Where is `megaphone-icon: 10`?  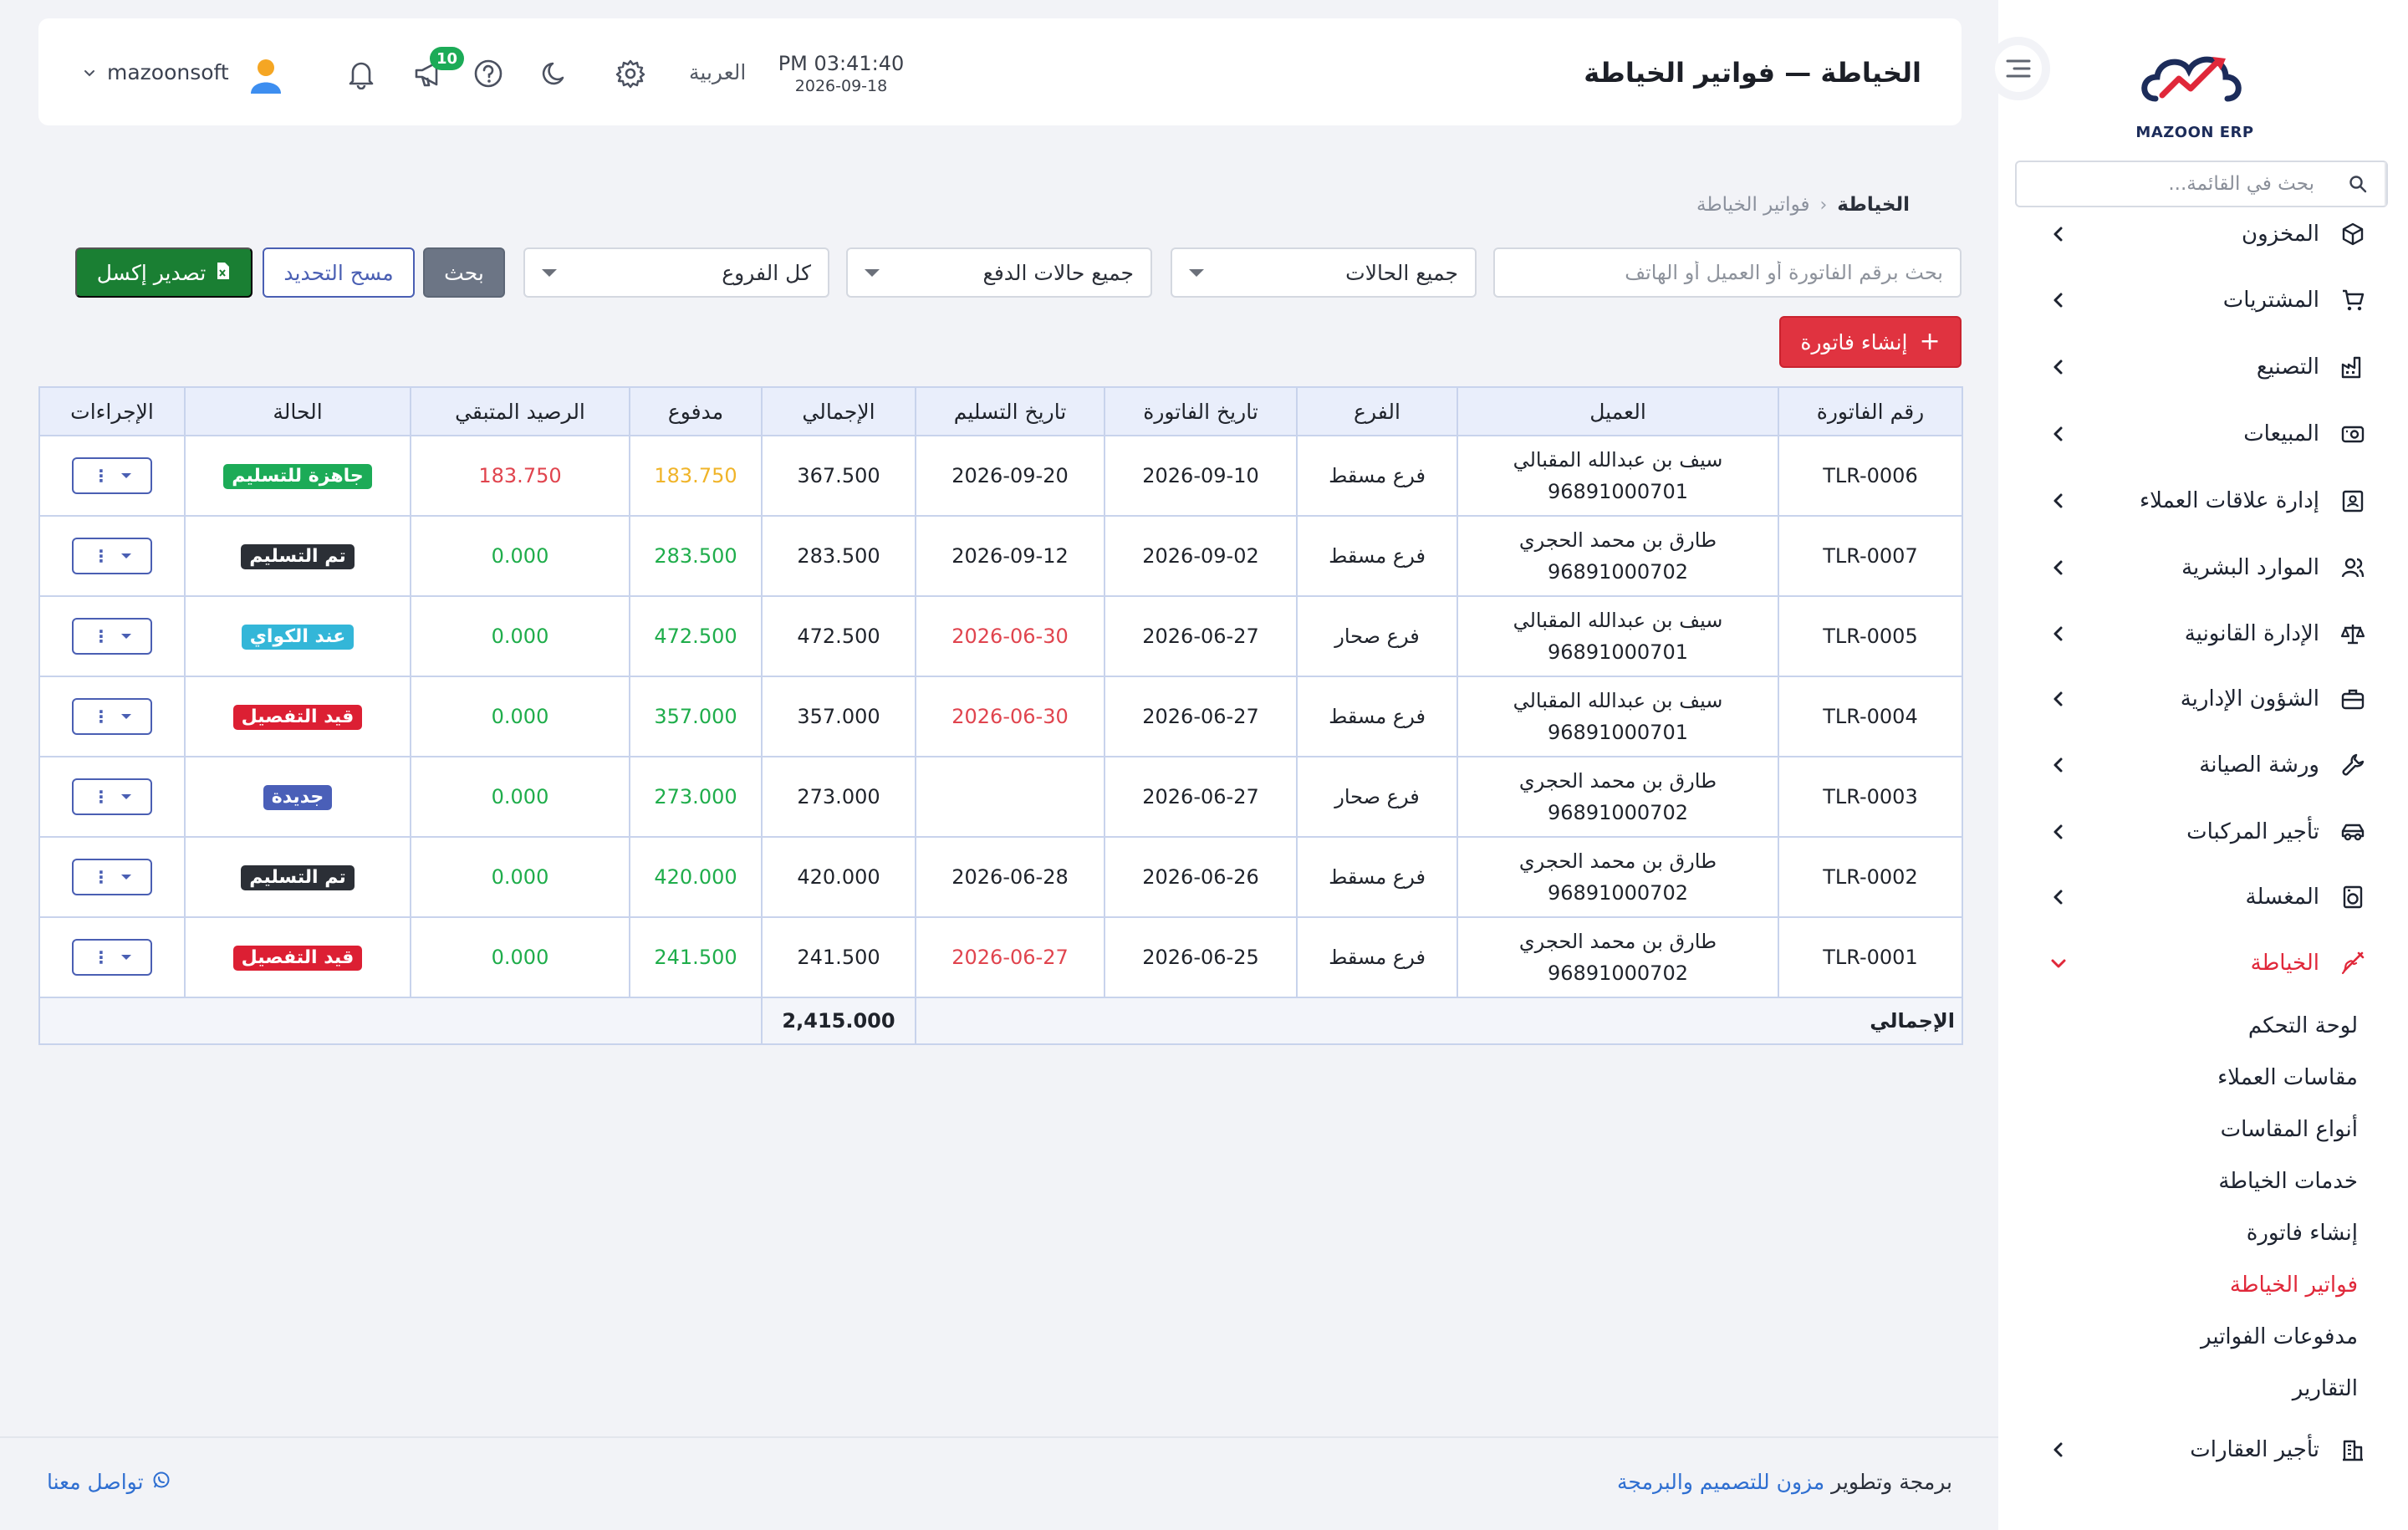
megaphone-icon: 10 is located at coordinates (438, 69).